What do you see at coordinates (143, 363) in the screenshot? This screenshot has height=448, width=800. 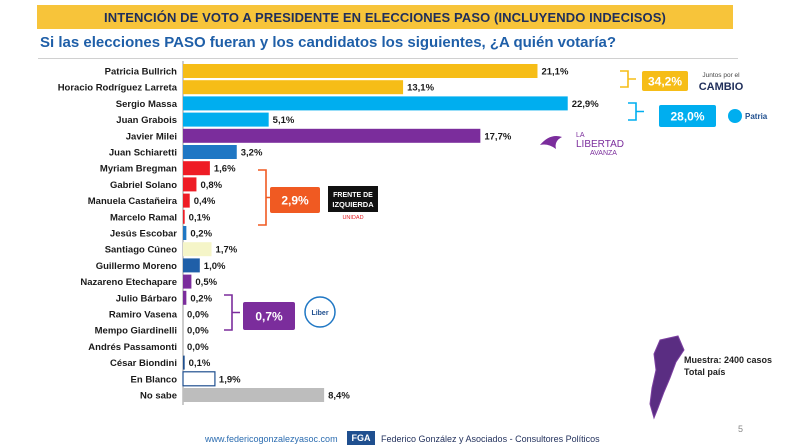 I see `category-label: César Biondini` at bounding box center [143, 363].